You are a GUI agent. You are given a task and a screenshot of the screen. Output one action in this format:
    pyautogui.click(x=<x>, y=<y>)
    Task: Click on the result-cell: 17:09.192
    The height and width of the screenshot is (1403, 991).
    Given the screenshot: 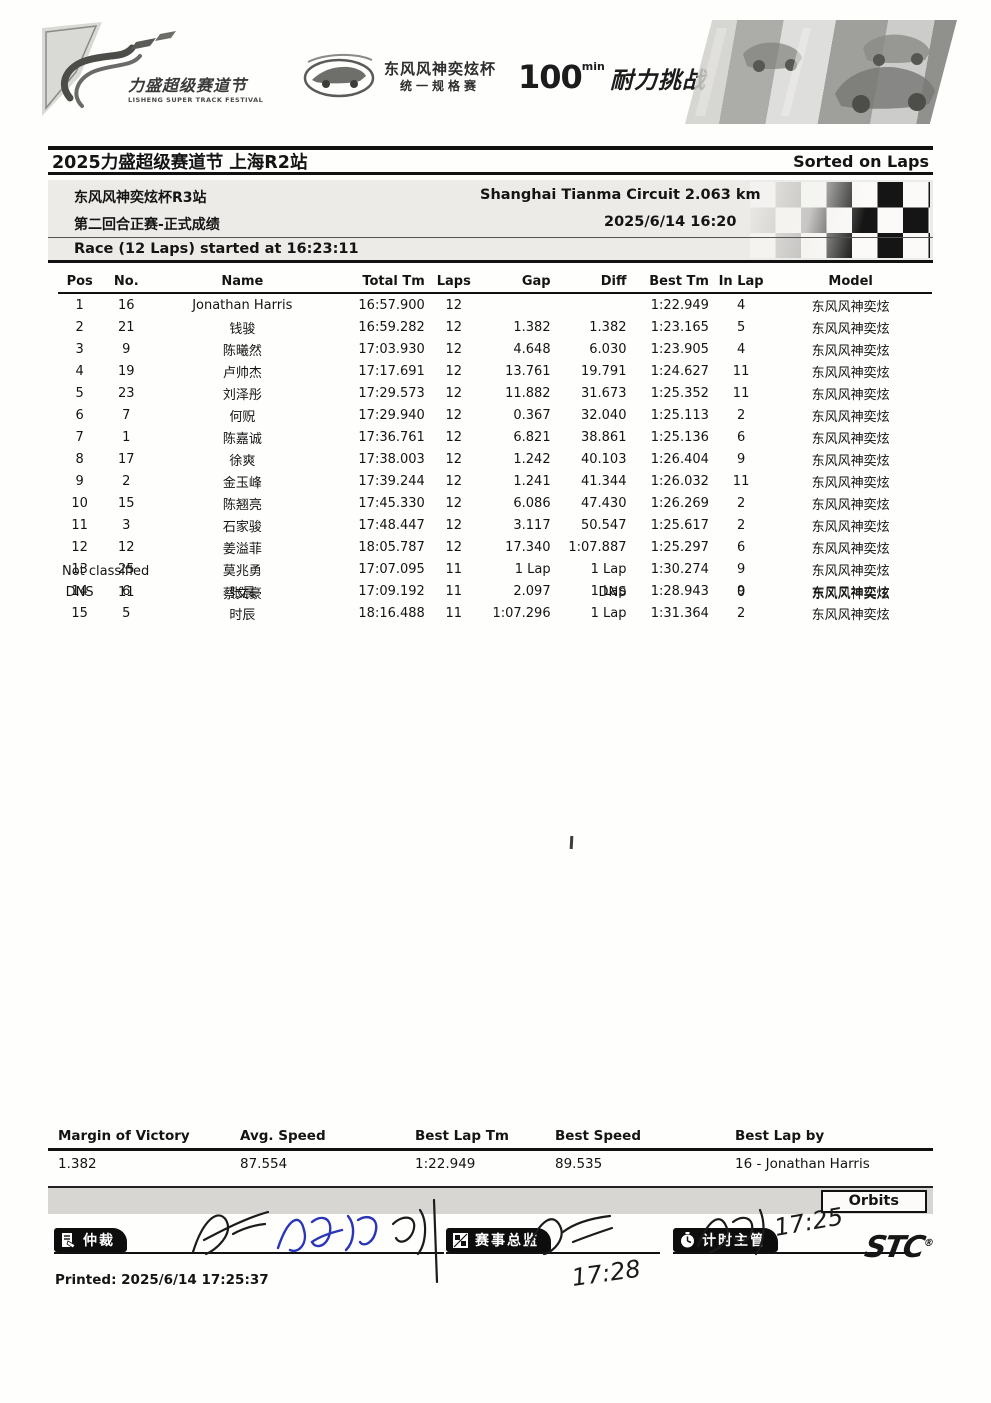 What is the action you would take?
    pyautogui.click(x=391, y=591)
    